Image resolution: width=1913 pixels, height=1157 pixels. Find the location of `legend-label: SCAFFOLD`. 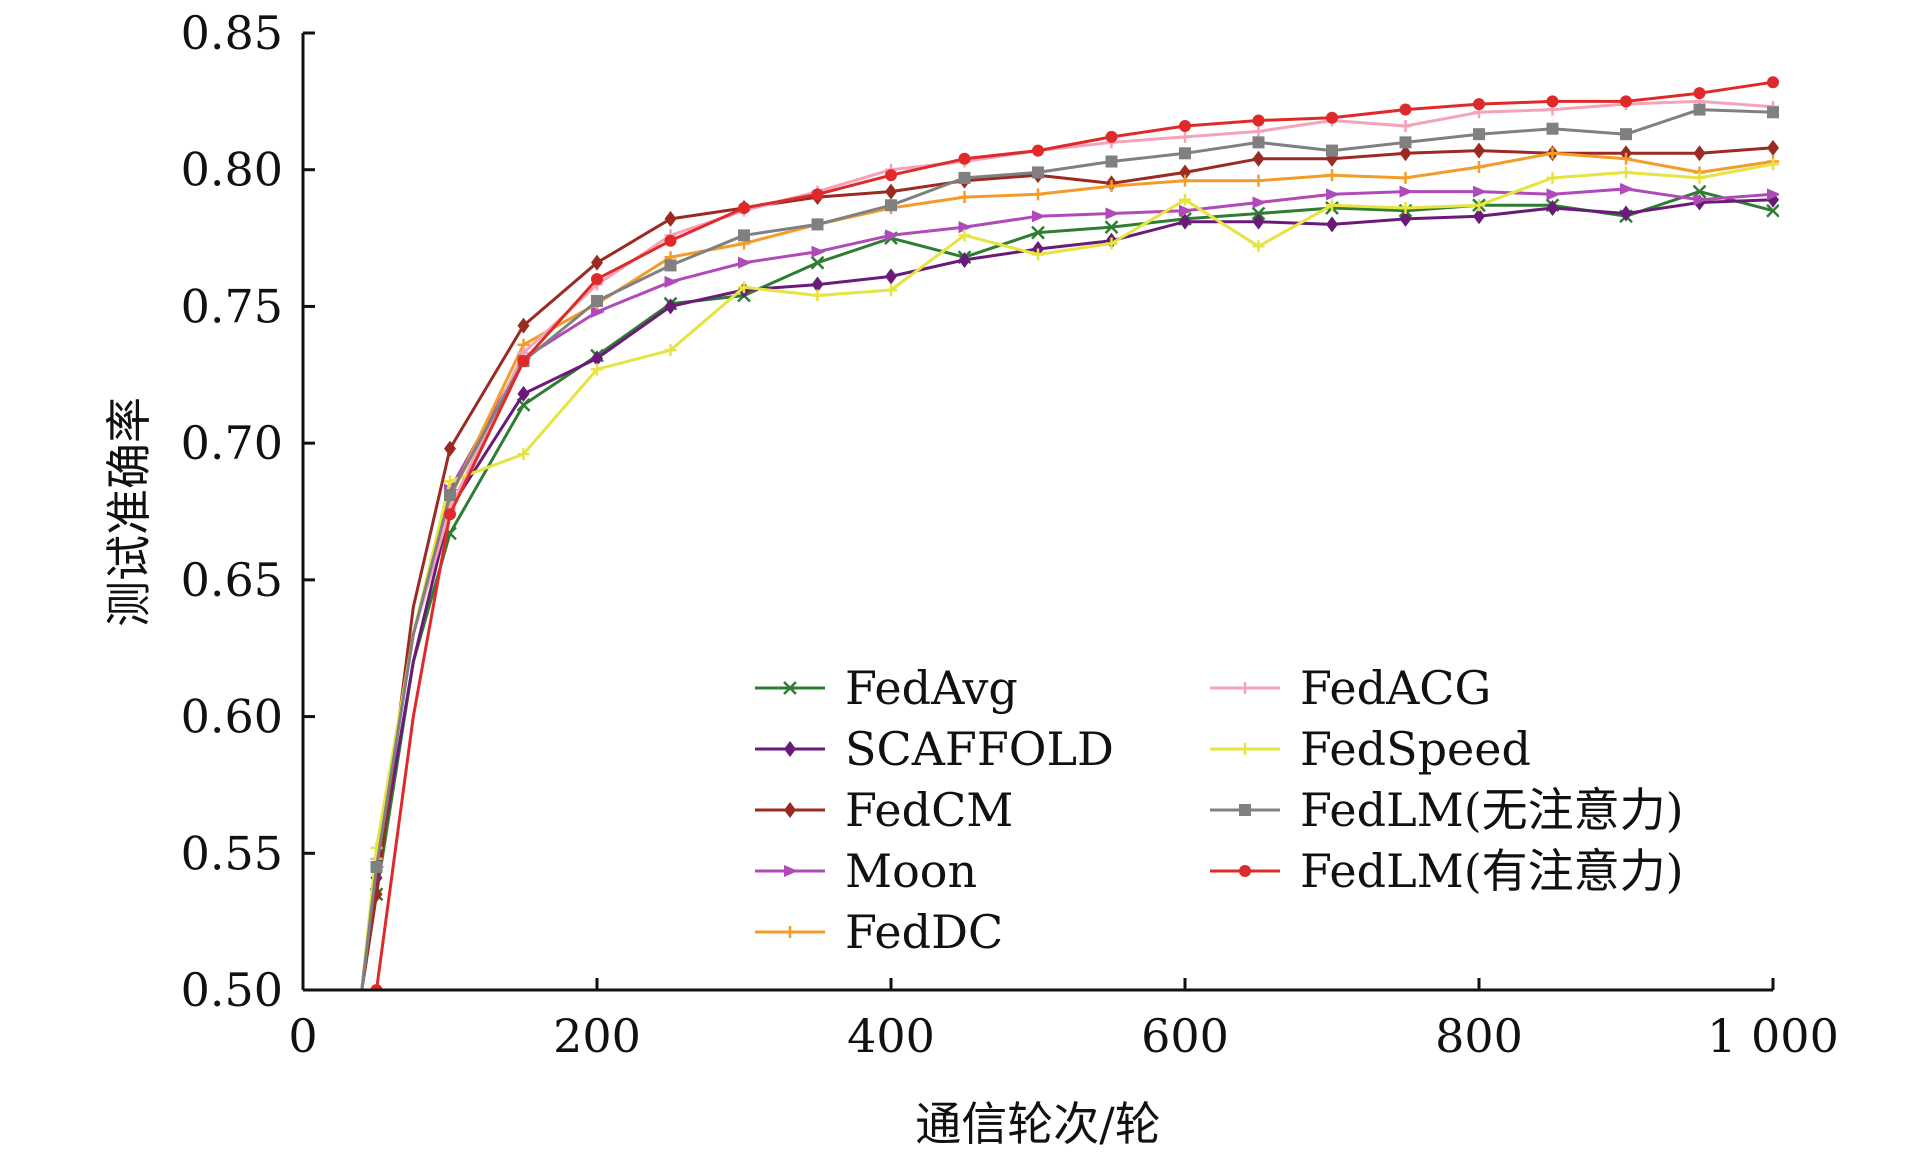

legend-label: SCAFFOLD is located at coordinates (979, 749).